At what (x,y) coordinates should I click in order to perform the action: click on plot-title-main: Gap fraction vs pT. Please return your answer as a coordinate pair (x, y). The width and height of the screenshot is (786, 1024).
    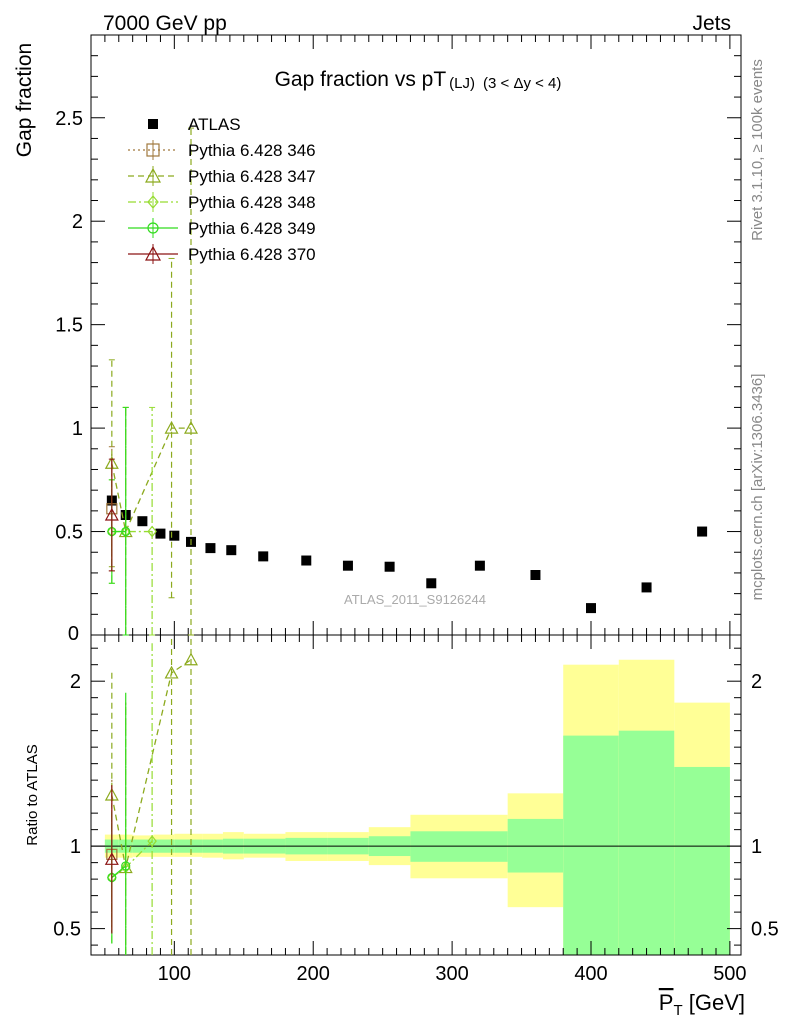
    Looking at the image, I should click on (361, 79).